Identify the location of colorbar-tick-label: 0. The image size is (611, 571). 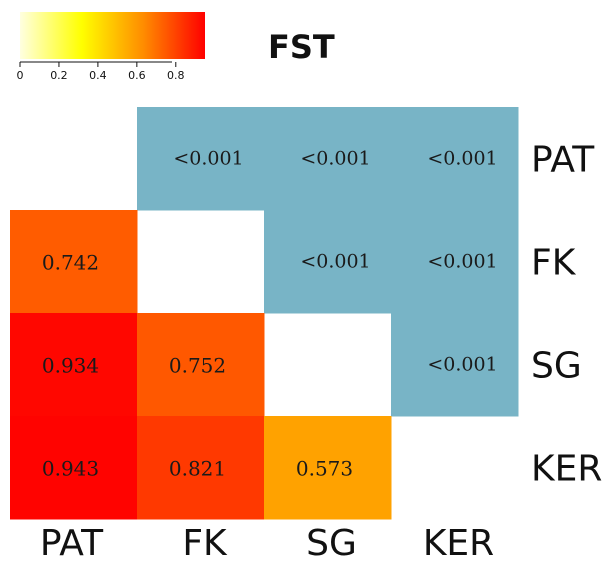
(20, 75).